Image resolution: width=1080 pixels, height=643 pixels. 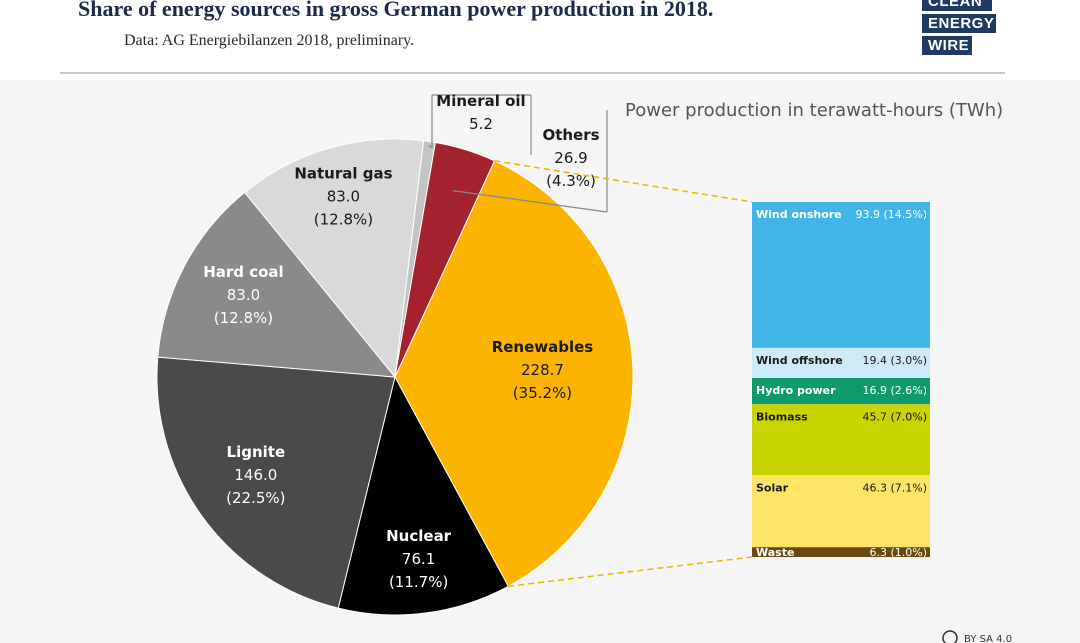 I want to click on breakdown-segment-solar: Solar 46.3 (7.1%), so click(x=841, y=511).